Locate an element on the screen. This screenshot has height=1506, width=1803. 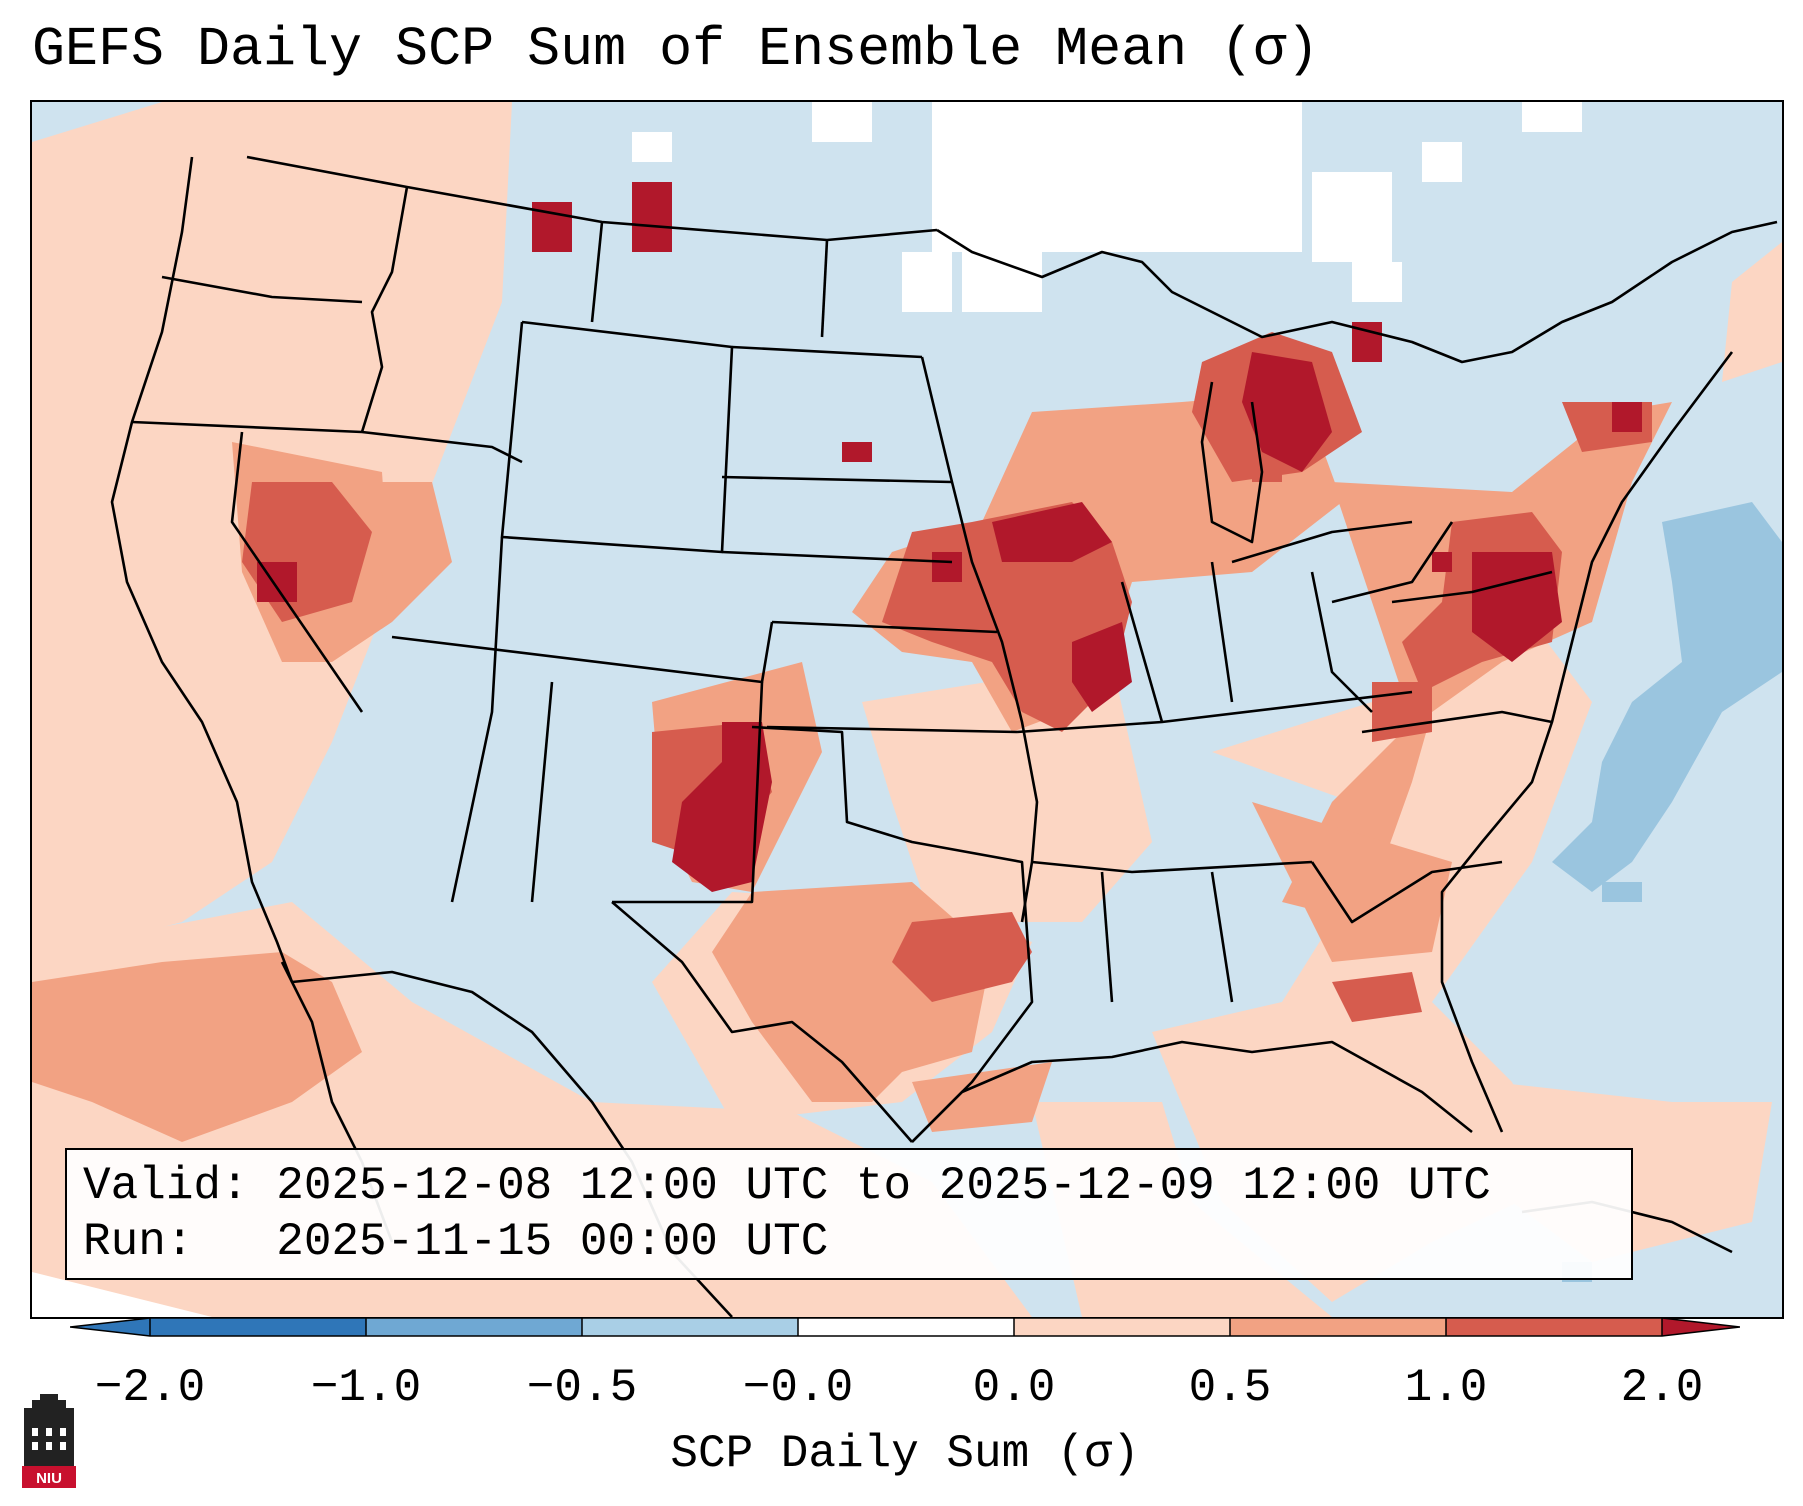
svg-text: NIU is located at coordinates (49, 1478).